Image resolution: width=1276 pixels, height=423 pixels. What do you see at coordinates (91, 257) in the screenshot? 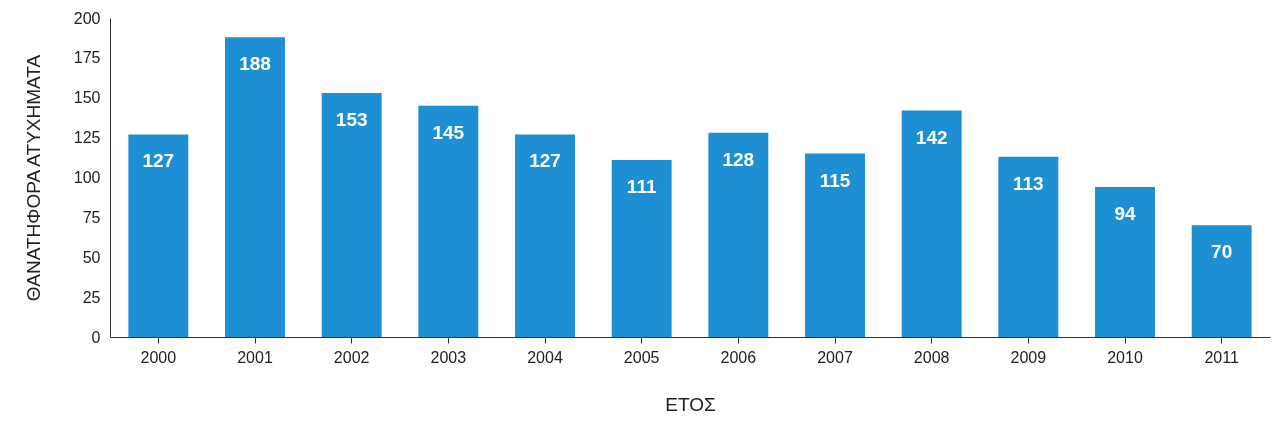
I see `y-tick-label: 50` at bounding box center [91, 257].